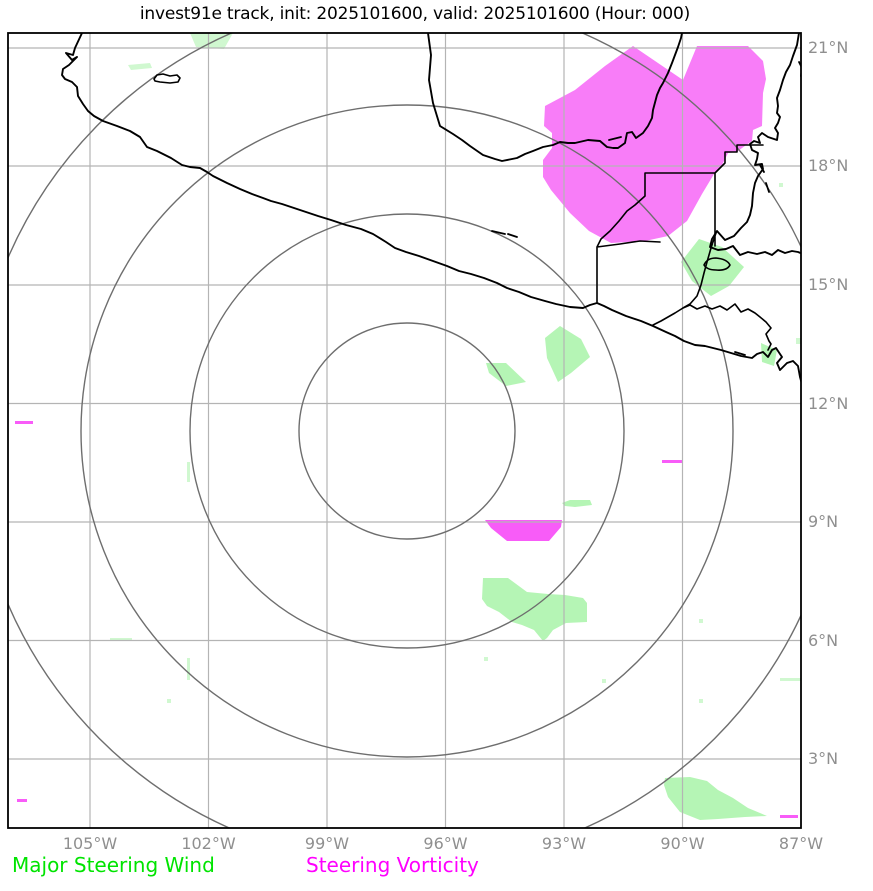 This screenshot has height=891, width=873. What do you see at coordinates (167, 78) in the screenshot?
I see `lake-inland-mexico` at bounding box center [167, 78].